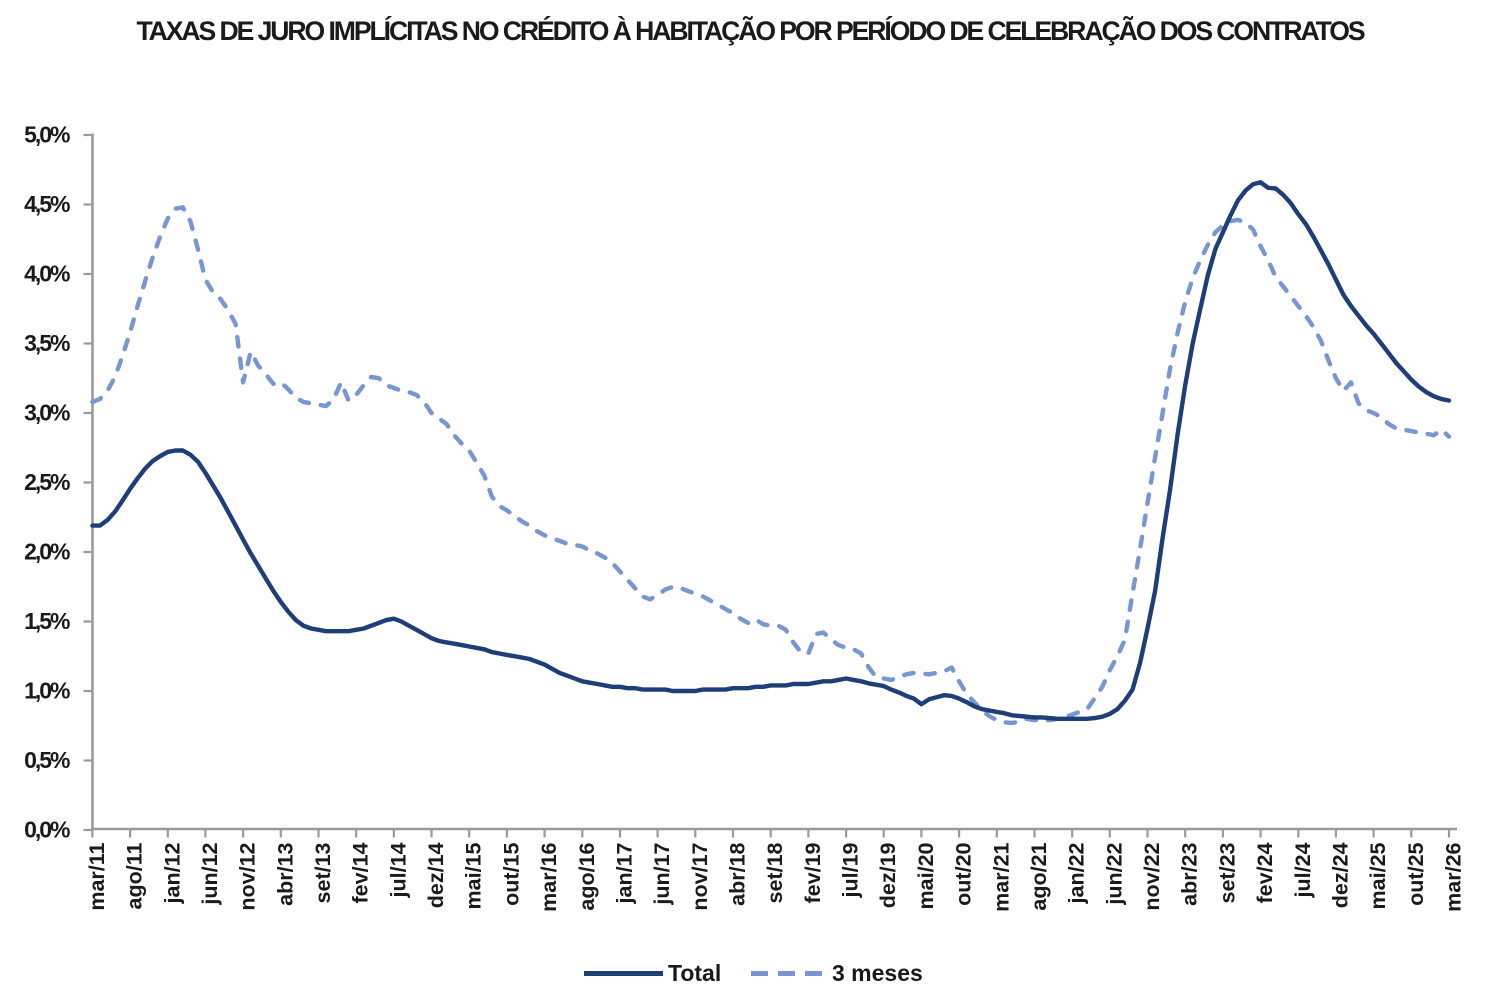 This screenshot has height=993, width=1500. Describe the element at coordinates (1265, 872) in the screenshot. I see `svg-text: fev/24` at that location.